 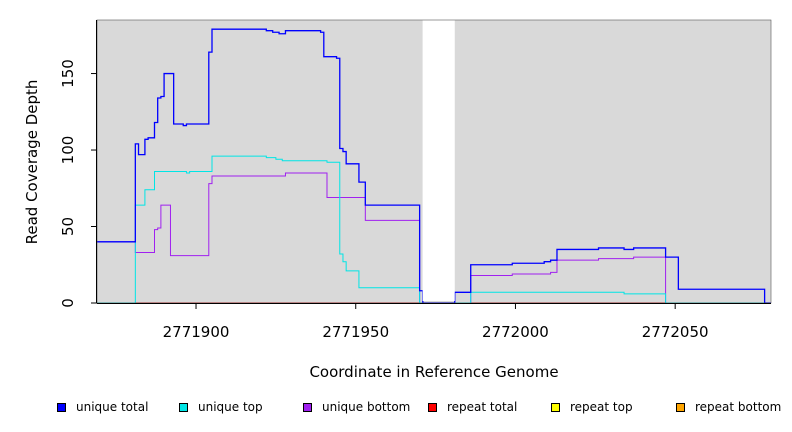 What do you see at coordinates (675, 332) in the screenshot?
I see `x-tick-label: 2772050` at bounding box center [675, 332].